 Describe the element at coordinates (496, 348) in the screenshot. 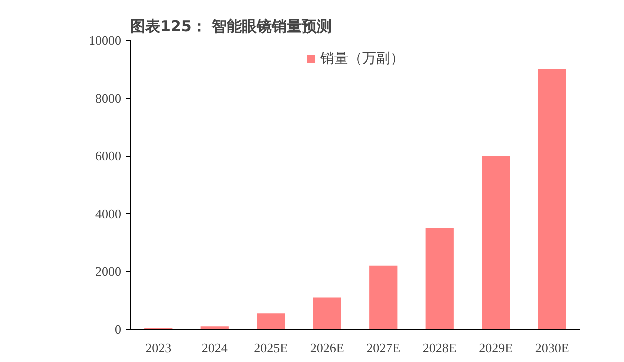

I see `x-tick-label: 2029E` at that location.